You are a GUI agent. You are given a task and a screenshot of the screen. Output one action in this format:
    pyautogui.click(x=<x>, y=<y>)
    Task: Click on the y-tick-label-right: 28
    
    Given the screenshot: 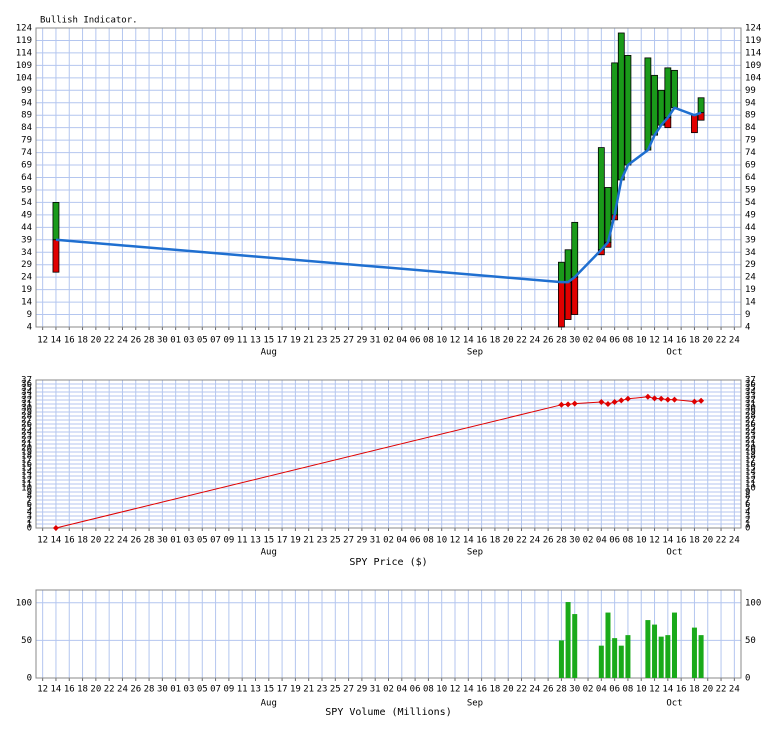 What is the action you would take?
    pyautogui.click(x=750, y=417)
    